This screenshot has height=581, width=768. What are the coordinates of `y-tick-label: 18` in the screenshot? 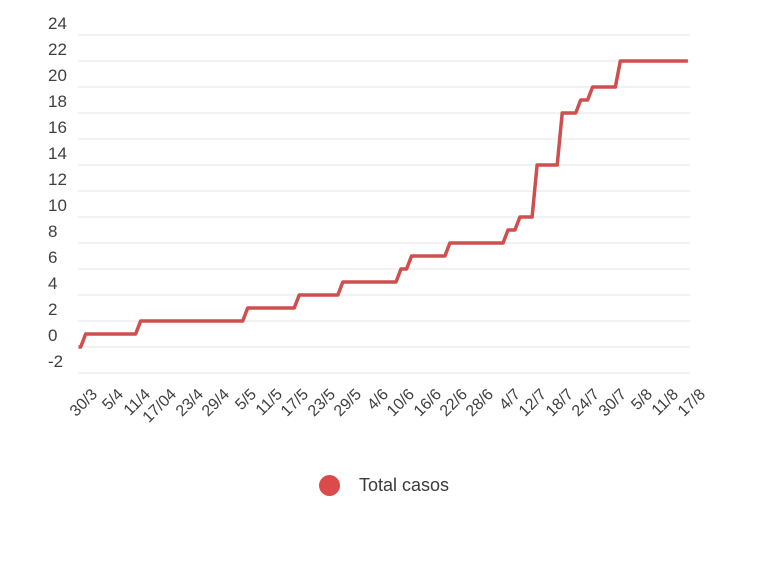 It's located at (57, 101).